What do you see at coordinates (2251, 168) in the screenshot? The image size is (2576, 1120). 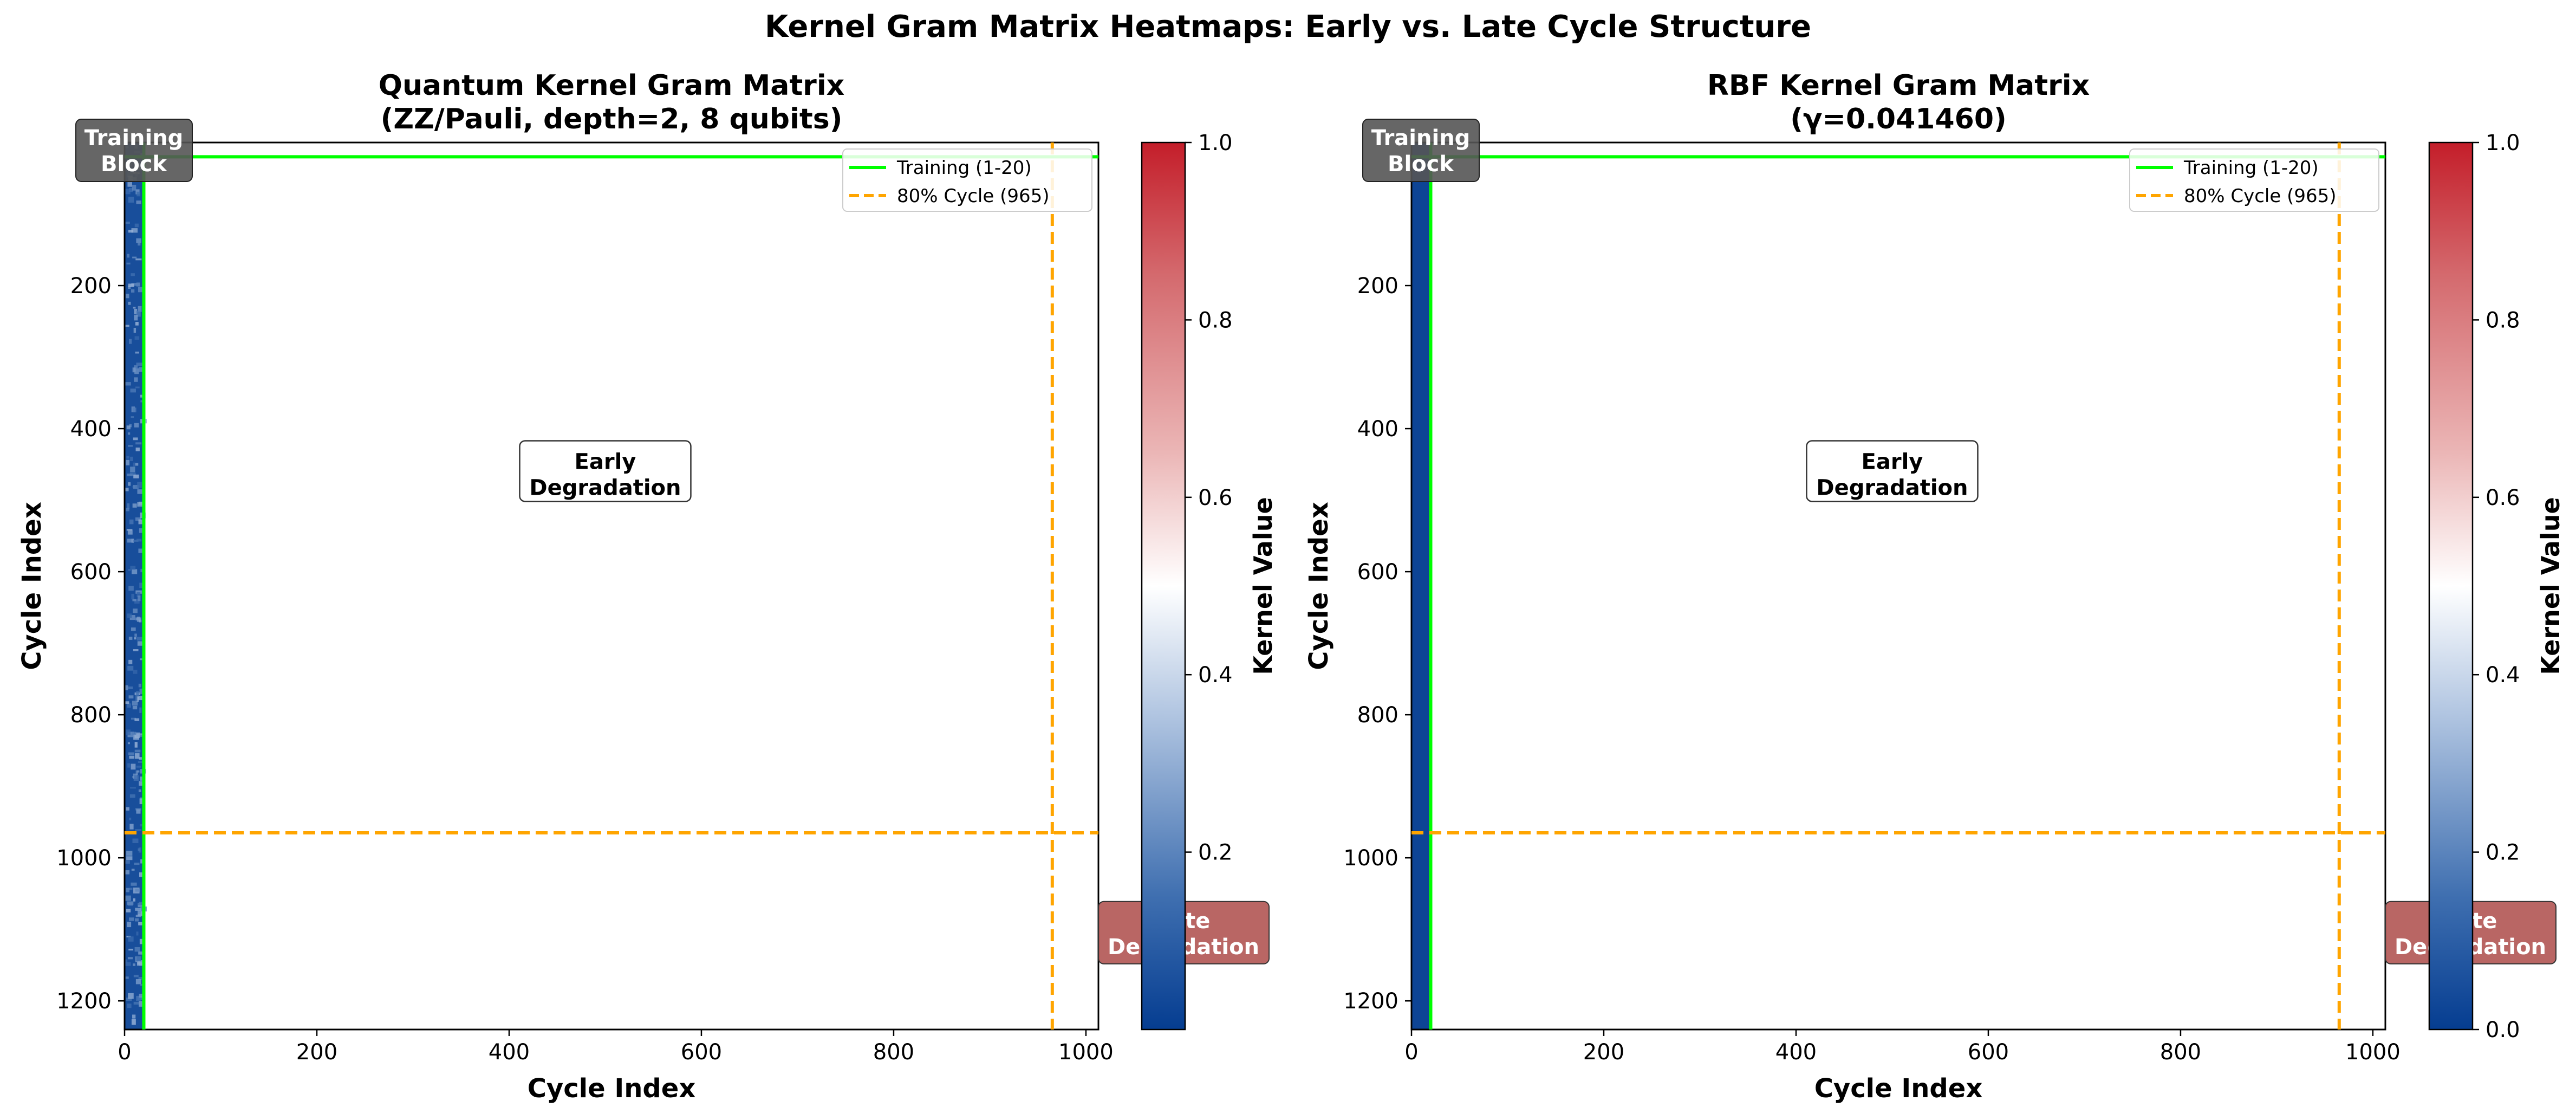 I see `legend-label-training: Training (1-20)` at bounding box center [2251, 168].